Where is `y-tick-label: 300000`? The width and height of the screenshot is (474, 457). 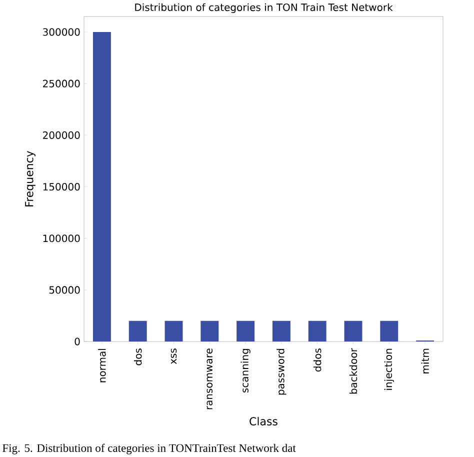 y-tick-label: 300000 is located at coordinates (61, 32).